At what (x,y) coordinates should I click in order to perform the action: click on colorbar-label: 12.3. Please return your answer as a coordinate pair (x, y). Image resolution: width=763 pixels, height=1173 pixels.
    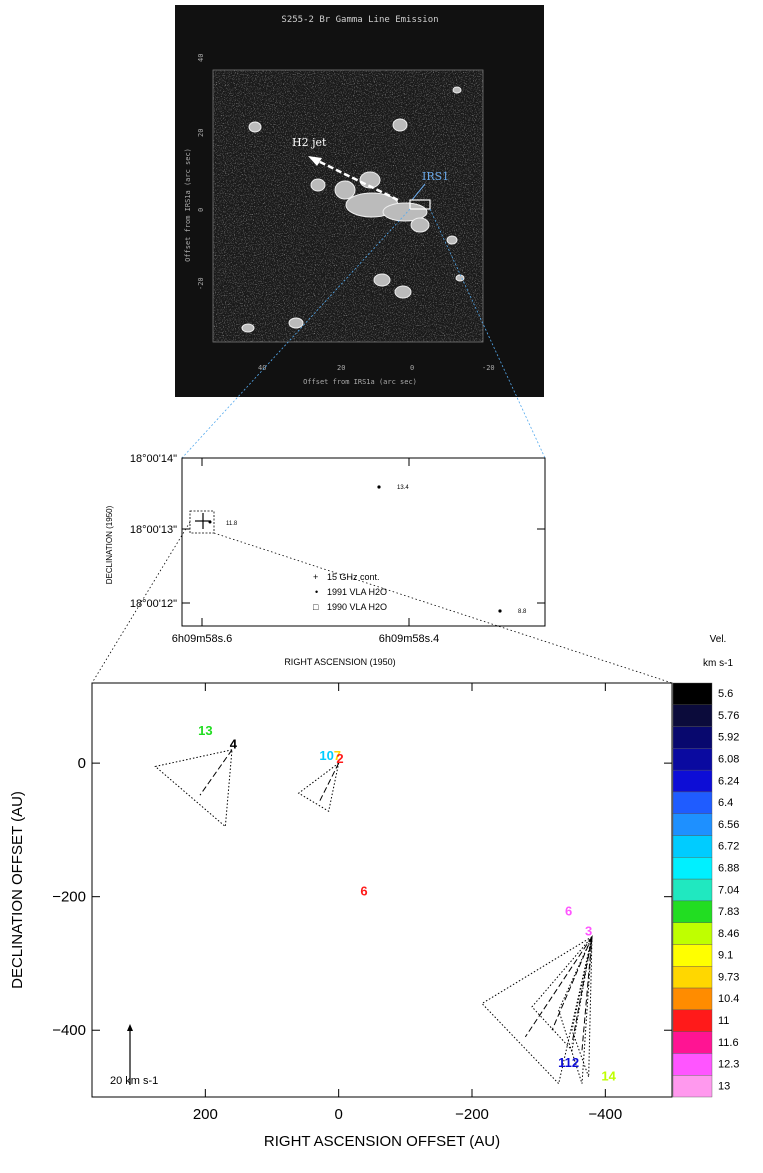
    Looking at the image, I should click on (728, 1065).